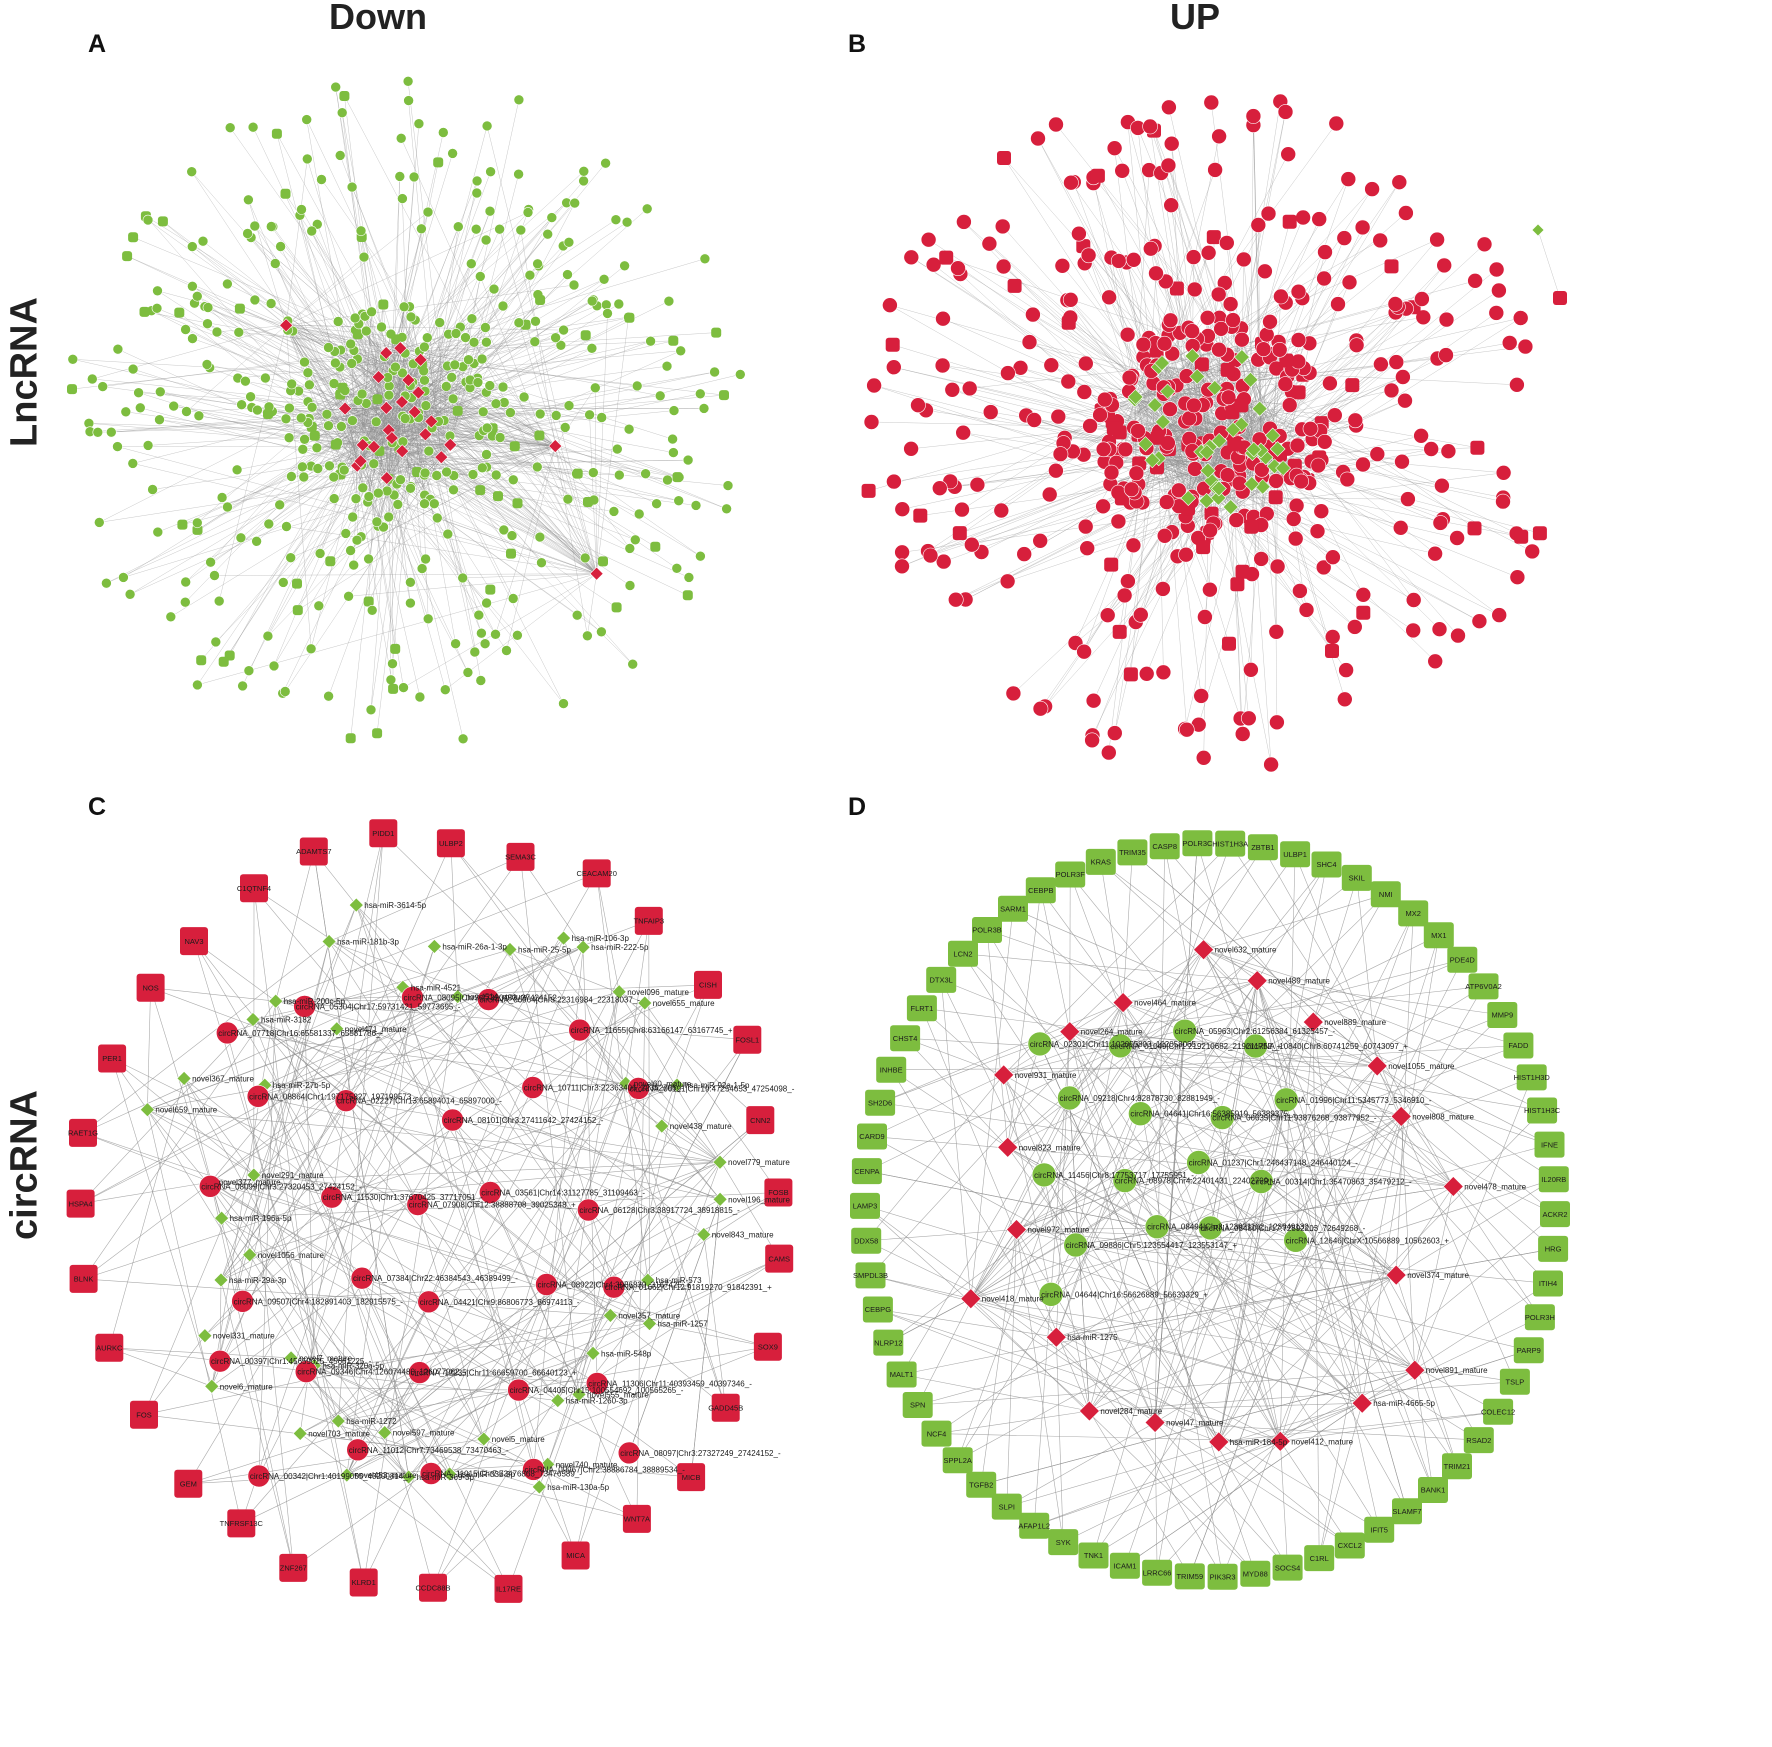 This screenshot has width=1772, height=1747. I want to click on circrna-label: circRNA_11530|Chr1:37670425_37717051_-, so click(403, 1197).